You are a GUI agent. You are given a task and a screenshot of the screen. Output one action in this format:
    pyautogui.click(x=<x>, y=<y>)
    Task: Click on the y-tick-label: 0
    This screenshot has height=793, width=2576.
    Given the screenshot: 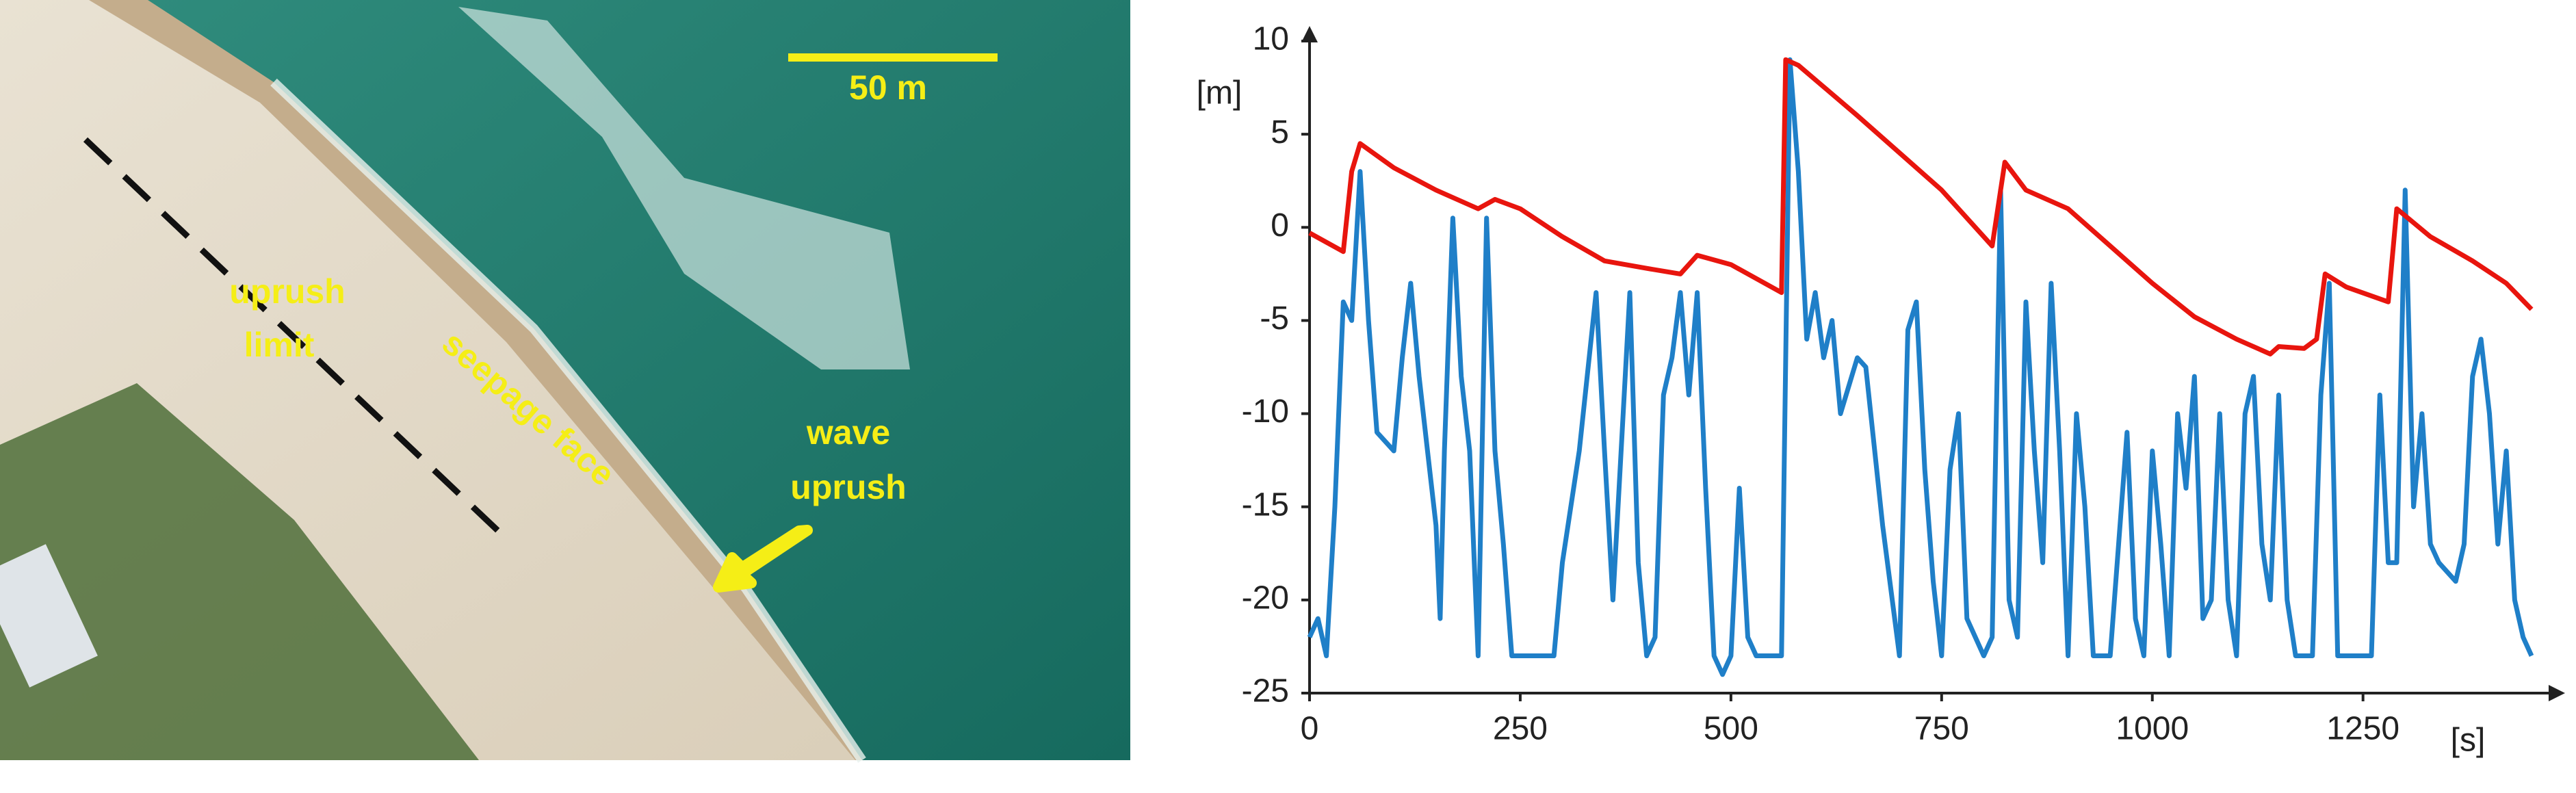 What is the action you would take?
    pyautogui.click(x=1280, y=225)
    